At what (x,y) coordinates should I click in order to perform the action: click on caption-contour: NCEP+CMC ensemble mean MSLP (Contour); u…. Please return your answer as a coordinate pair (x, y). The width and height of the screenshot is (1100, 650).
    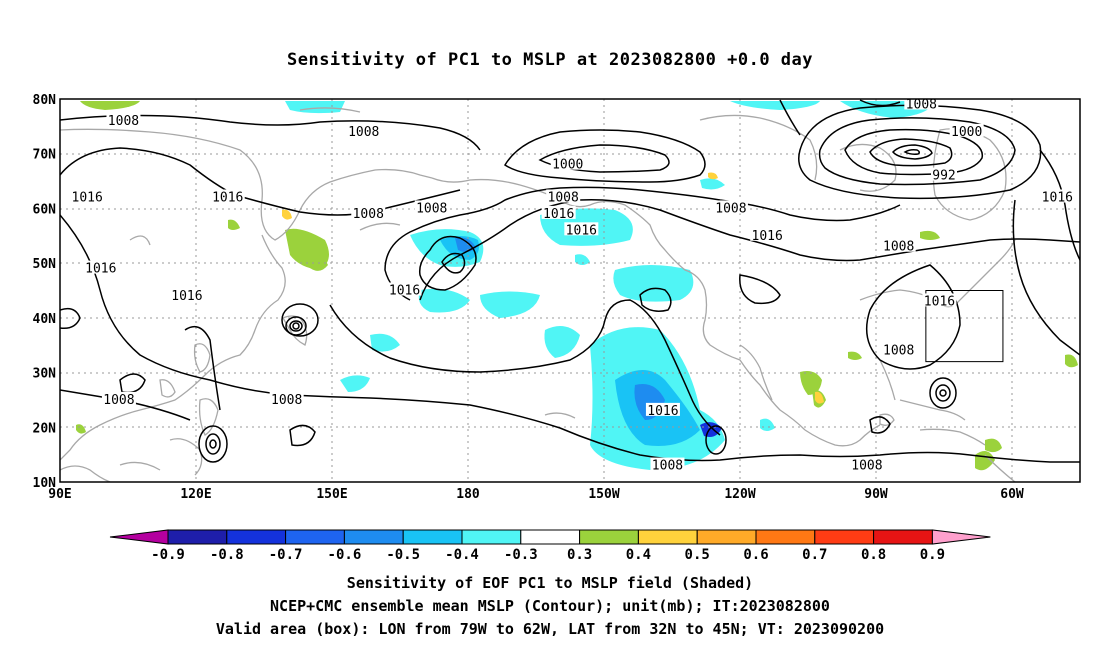
    Looking at the image, I should click on (550, 606).